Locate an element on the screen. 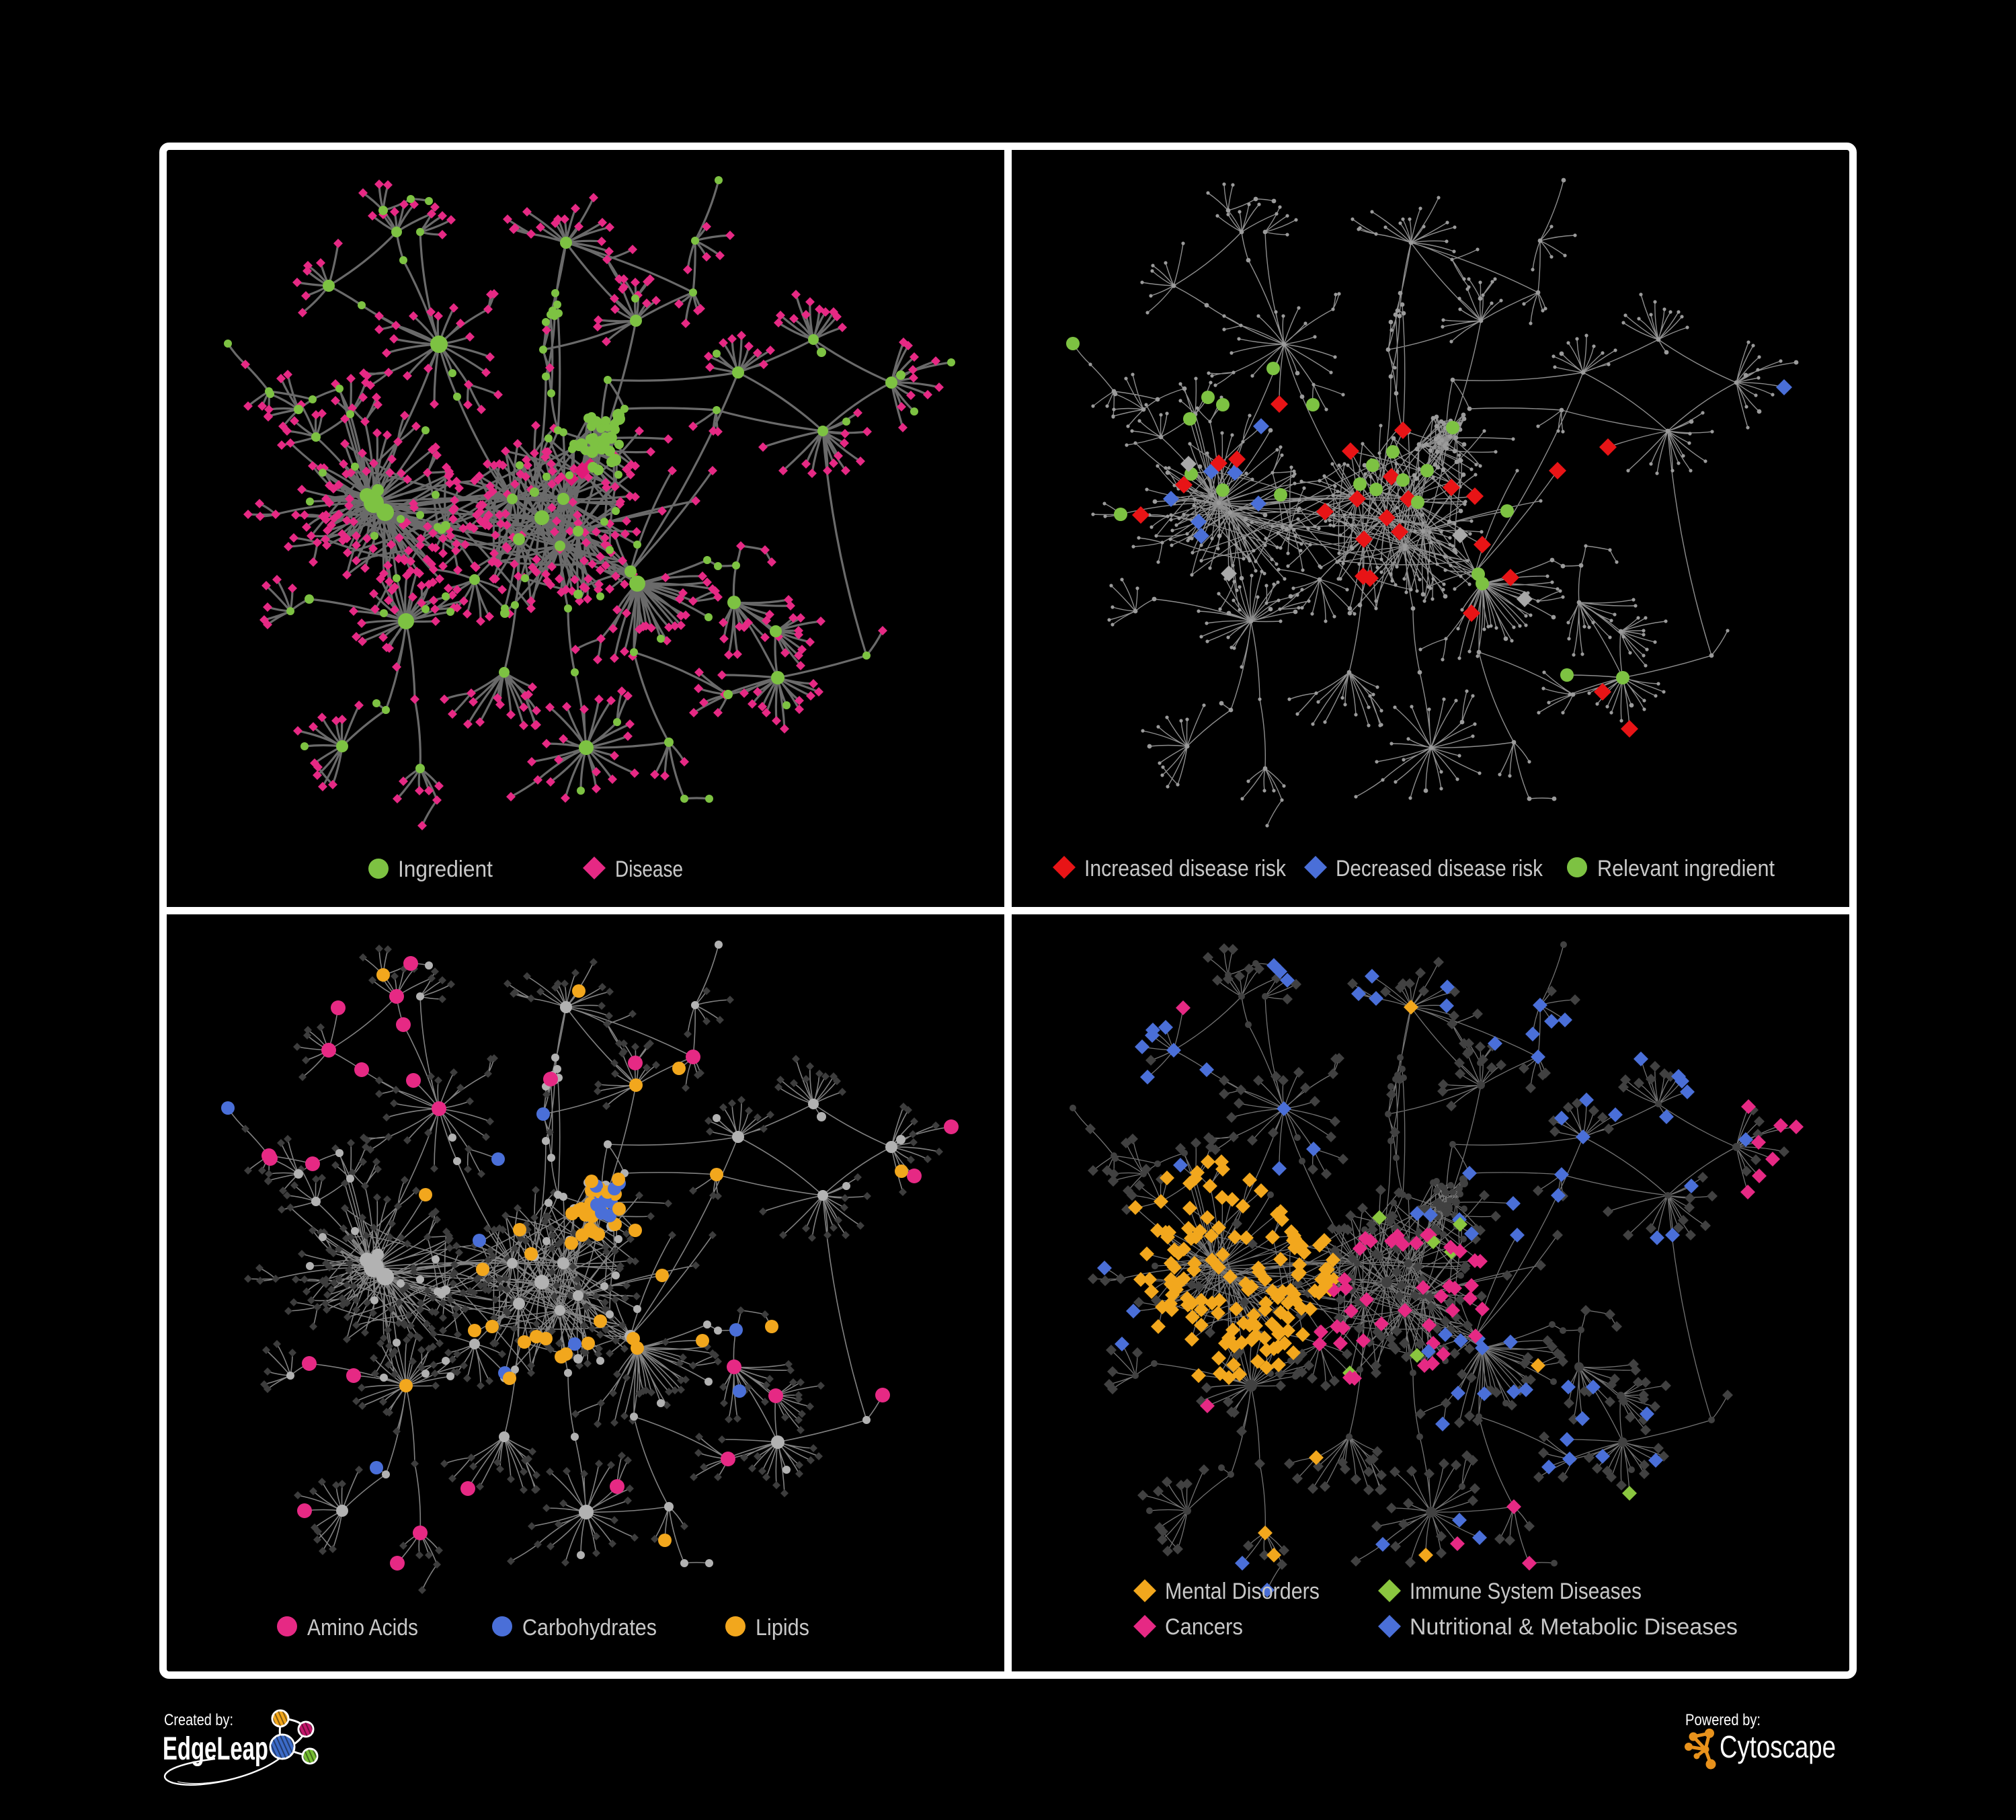  svg-text: EdgeLeap is located at coordinates (215, 1749).